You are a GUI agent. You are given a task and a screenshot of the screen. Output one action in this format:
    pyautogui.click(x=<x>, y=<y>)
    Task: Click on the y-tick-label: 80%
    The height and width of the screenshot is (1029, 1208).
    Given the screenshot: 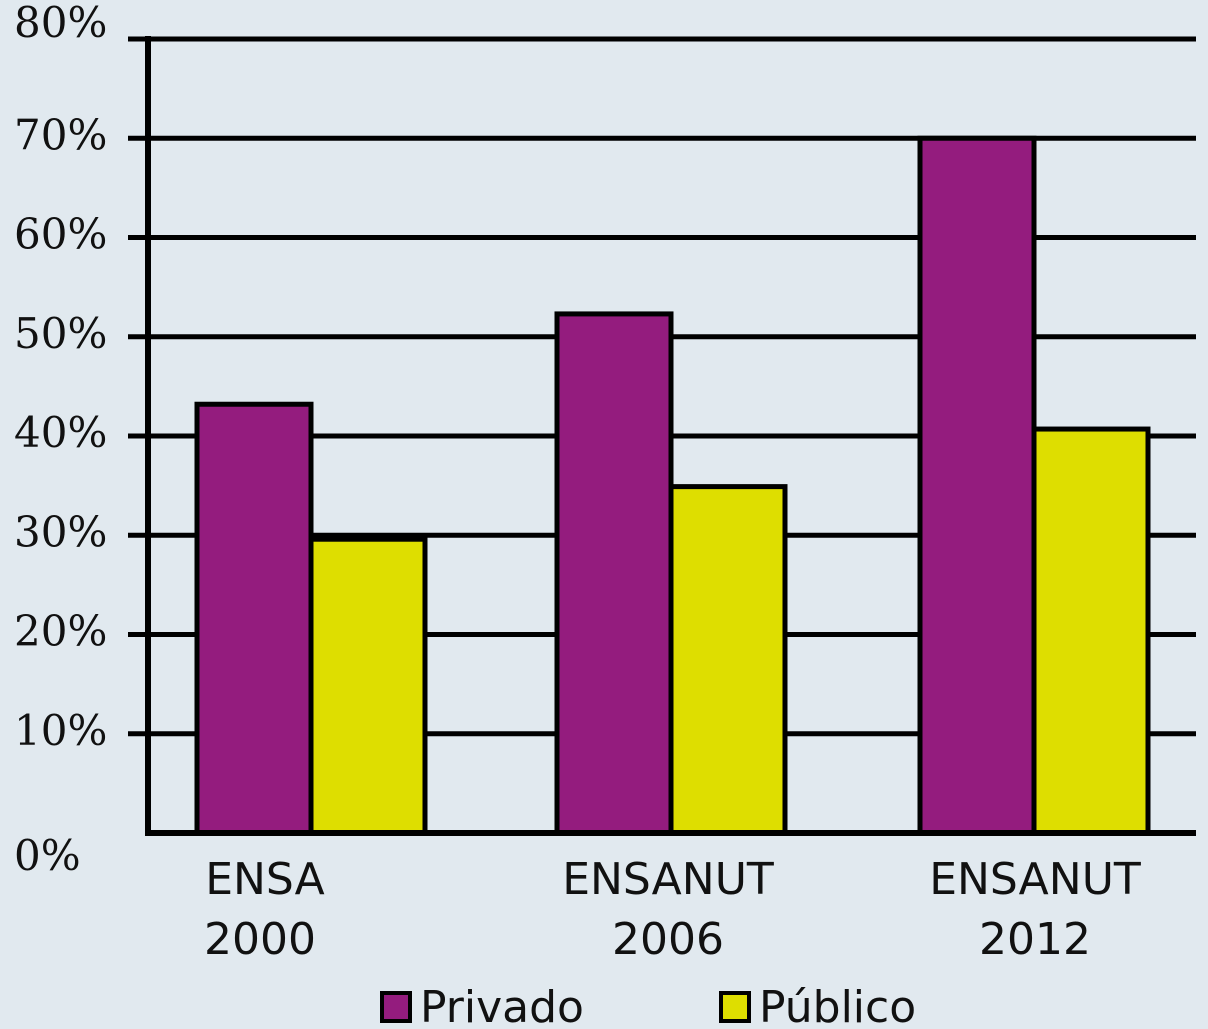 What is the action you would take?
    pyautogui.click(x=60, y=23)
    